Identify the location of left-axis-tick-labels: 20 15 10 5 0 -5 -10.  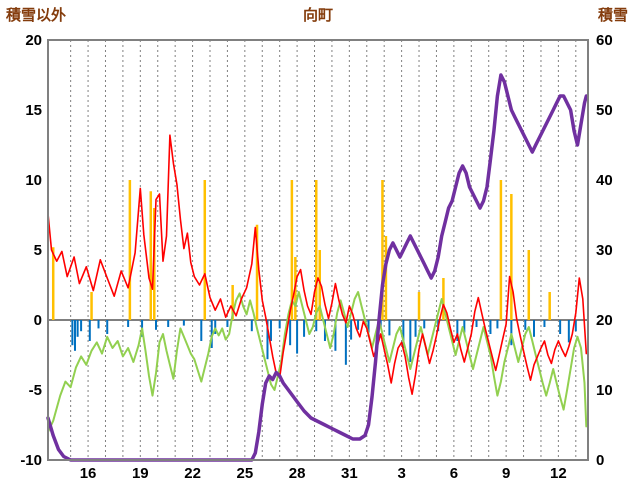
(31, 250).